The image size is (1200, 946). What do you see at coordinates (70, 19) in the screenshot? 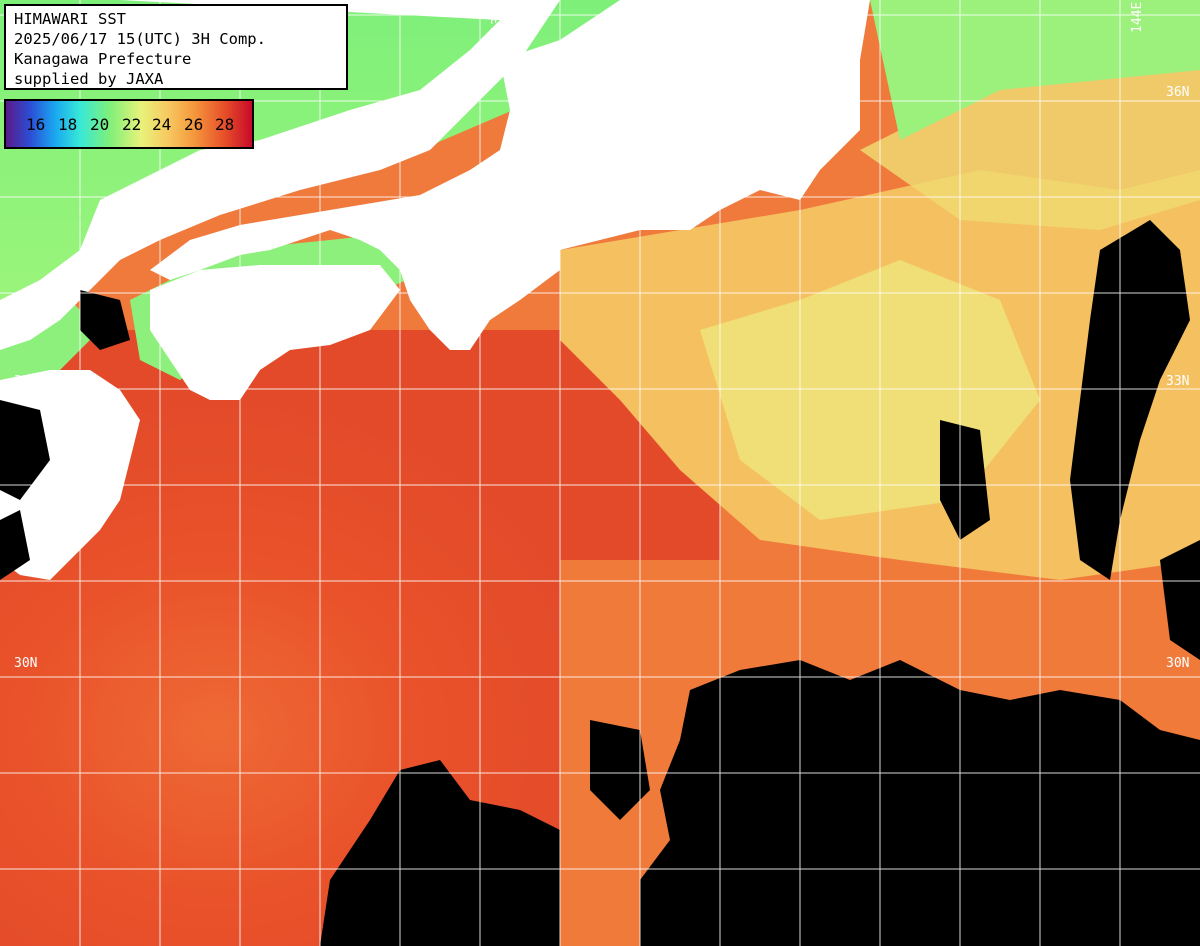
I see `title-line-product: HIMAWARI SST` at bounding box center [70, 19].